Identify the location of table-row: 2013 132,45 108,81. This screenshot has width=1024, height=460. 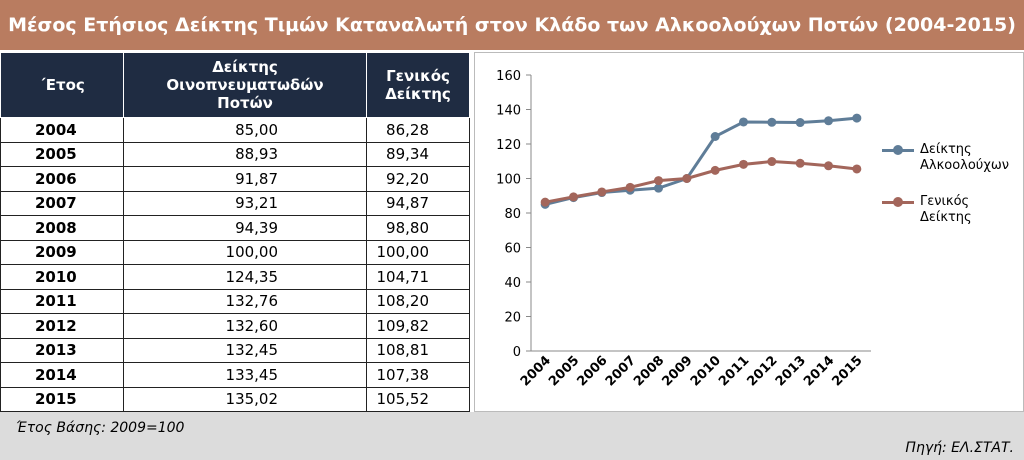
(235, 350).